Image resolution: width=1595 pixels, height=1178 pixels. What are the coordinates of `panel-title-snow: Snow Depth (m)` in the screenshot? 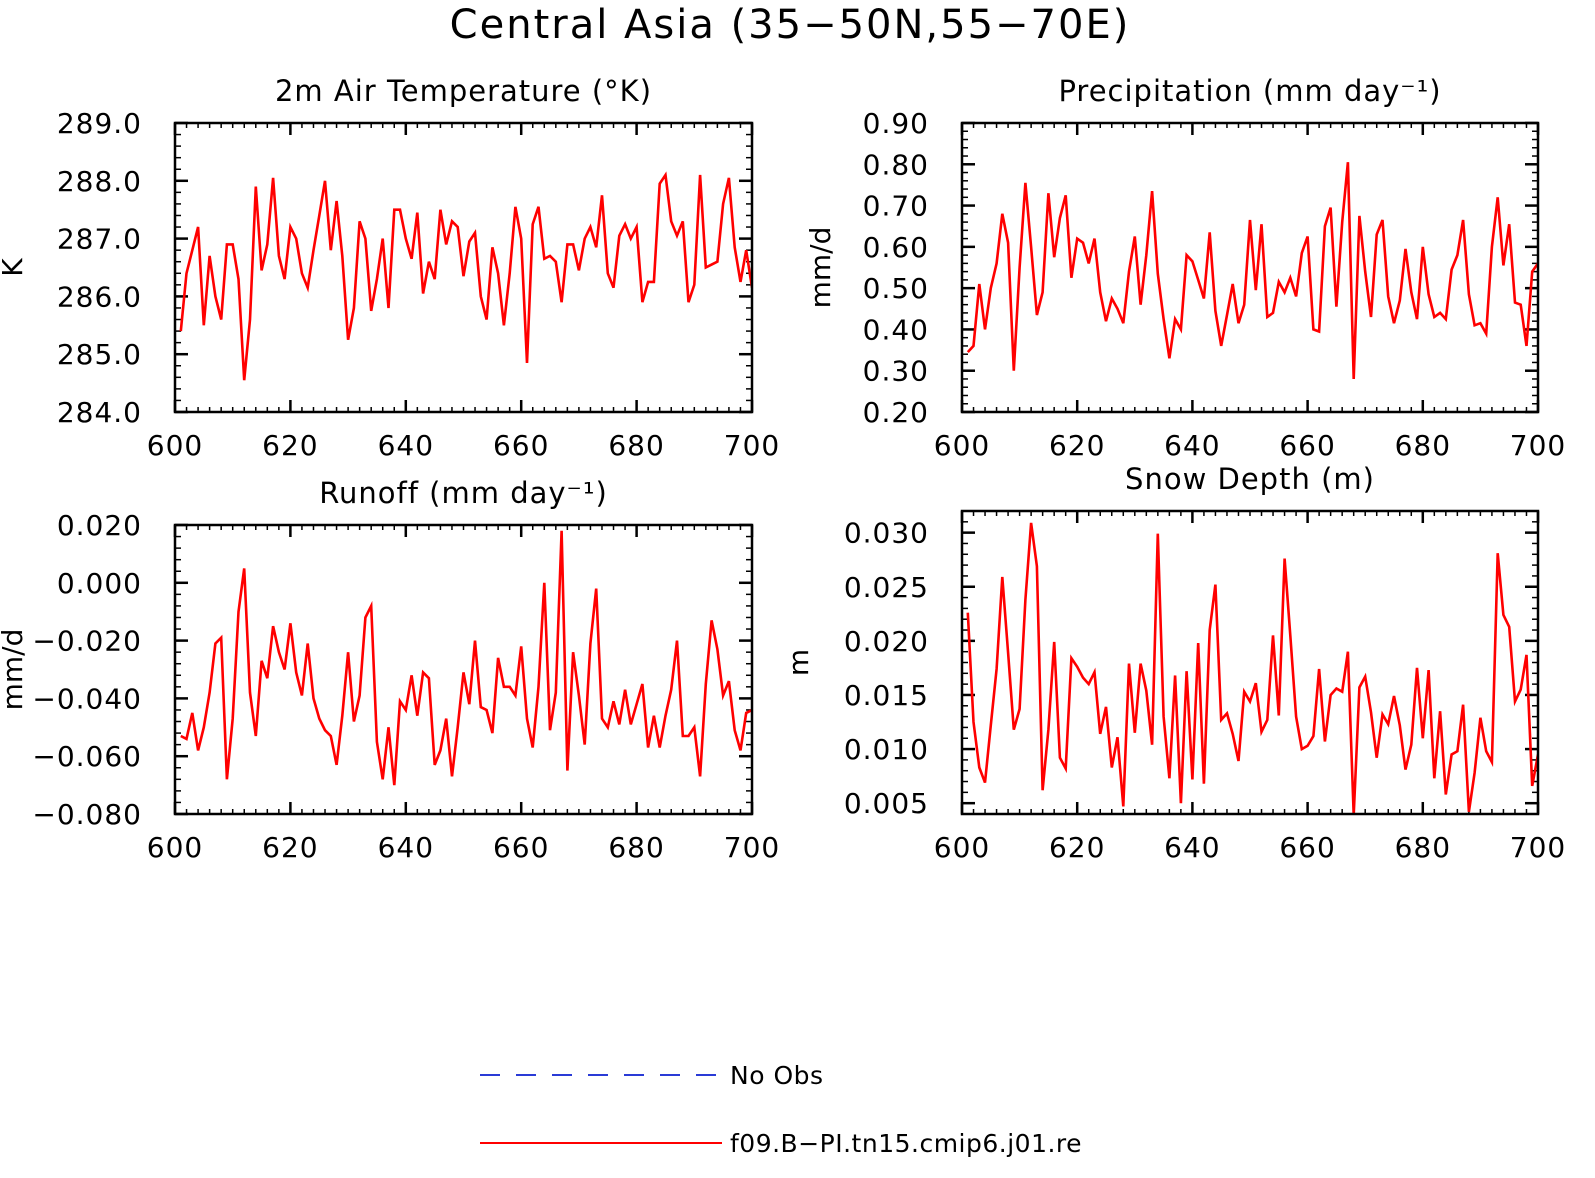 It's located at (1250, 479).